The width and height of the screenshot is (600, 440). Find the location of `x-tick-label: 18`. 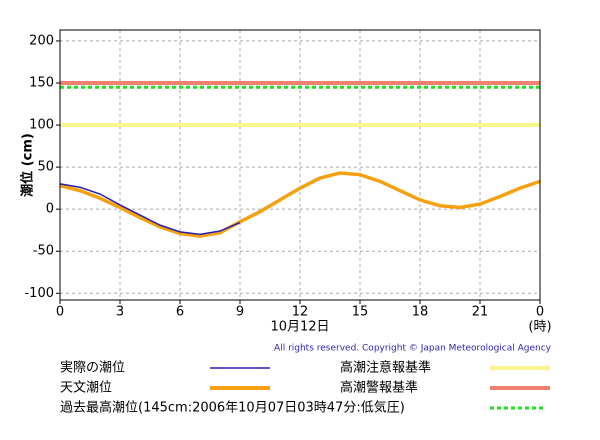

x-tick-label: 18 is located at coordinates (420, 312).